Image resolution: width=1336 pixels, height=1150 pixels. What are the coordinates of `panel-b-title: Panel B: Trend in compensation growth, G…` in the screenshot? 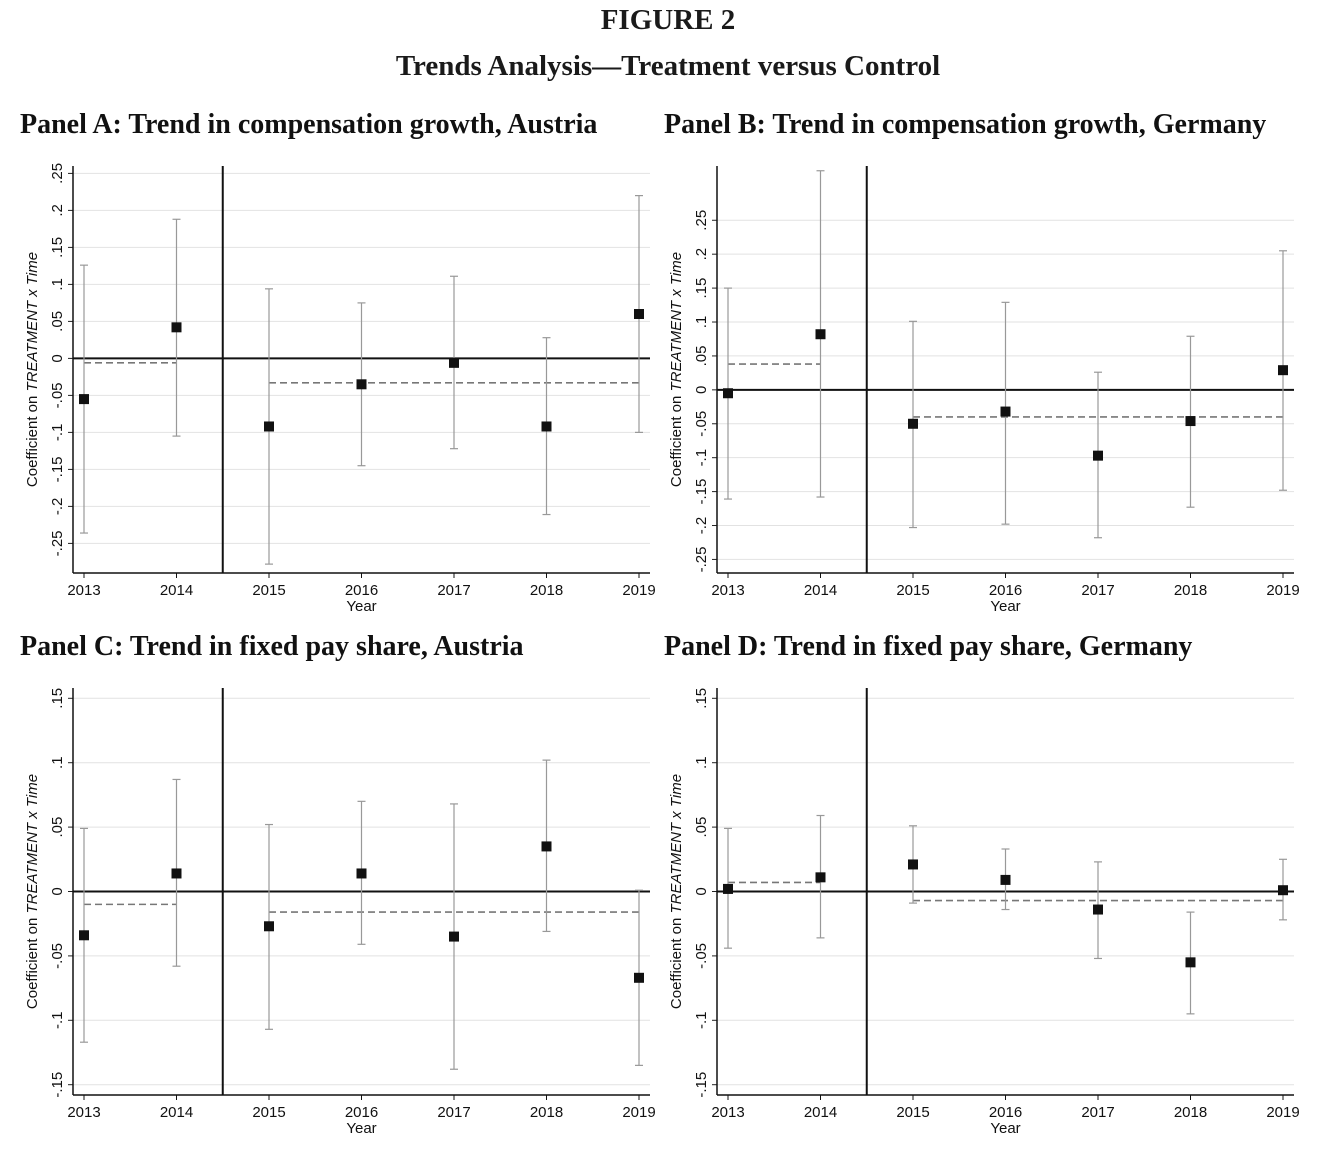 It's located at (965, 124).